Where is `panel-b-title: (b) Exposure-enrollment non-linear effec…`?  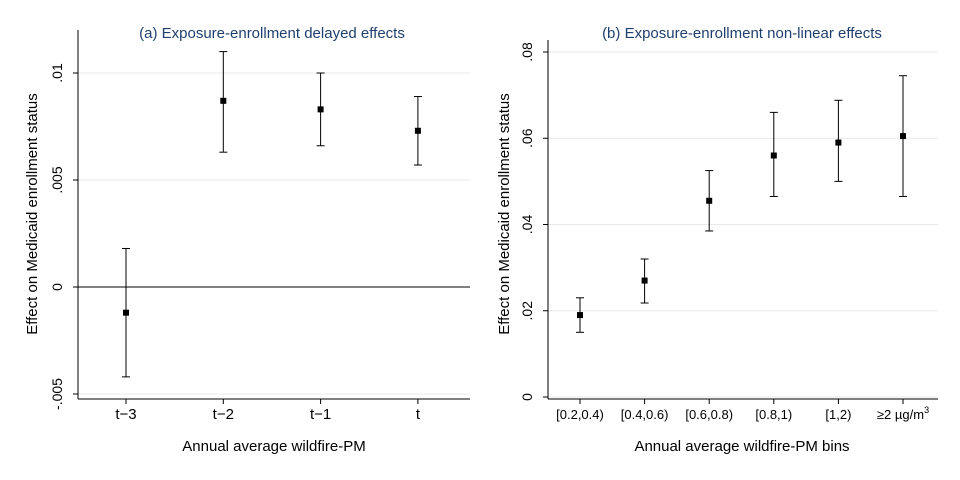
panel-b-title: (b) Exposure-enrollment non-linear effec… is located at coordinates (742, 33).